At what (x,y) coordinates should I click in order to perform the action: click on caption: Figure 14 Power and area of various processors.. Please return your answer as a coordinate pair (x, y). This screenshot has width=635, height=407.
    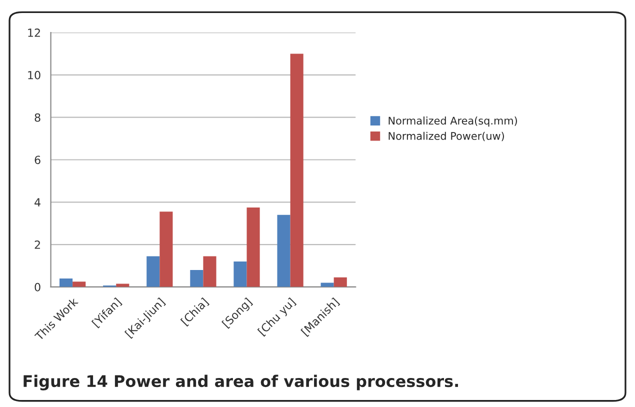
    Looking at the image, I should click on (241, 382).